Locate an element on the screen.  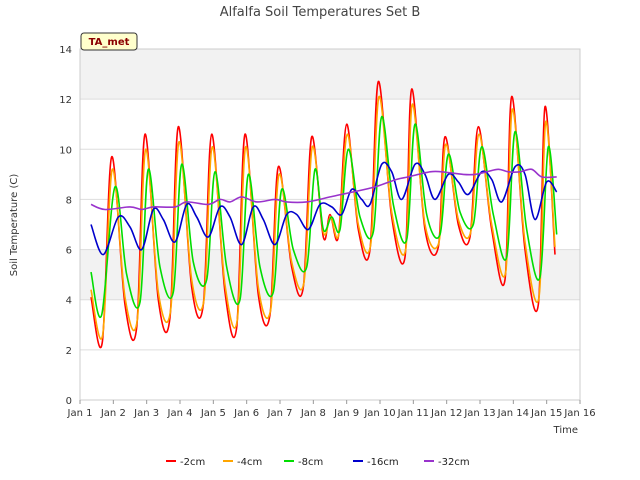
legend-label: -16cm is located at coordinates (383, 462).